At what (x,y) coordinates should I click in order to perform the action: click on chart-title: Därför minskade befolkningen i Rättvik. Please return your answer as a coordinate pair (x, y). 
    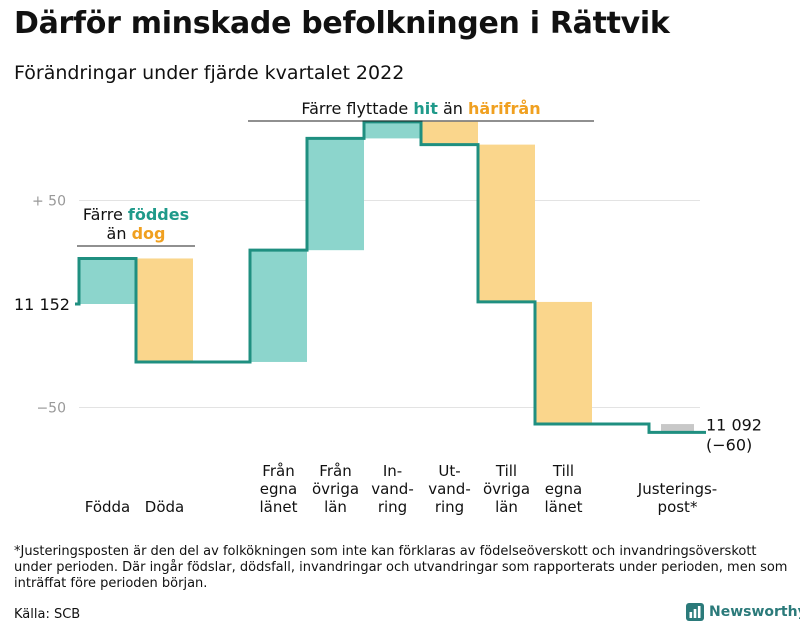
    Looking at the image, I should click on (342, 23).